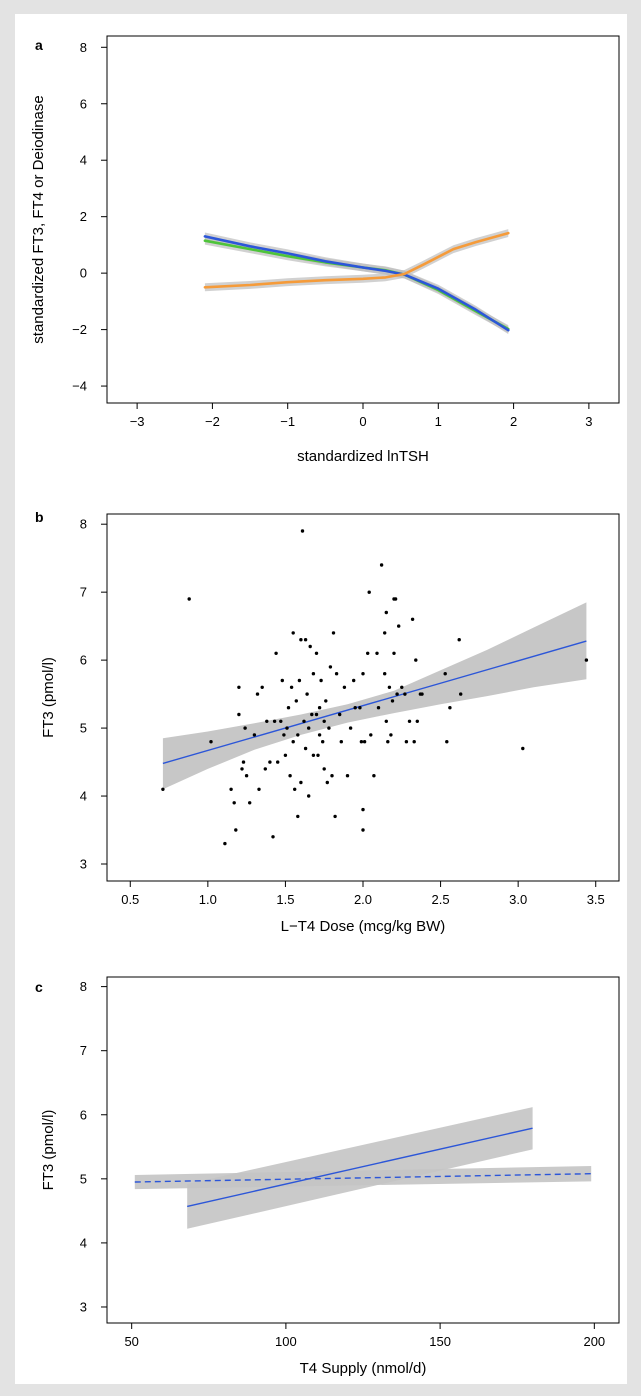 The image size is (641, 1396). What do you see at coordinates (48, 1150) in the screenshot?
I see `y-axis-title: FT3 (pmol/l)` at bounding box center [48, 1150].